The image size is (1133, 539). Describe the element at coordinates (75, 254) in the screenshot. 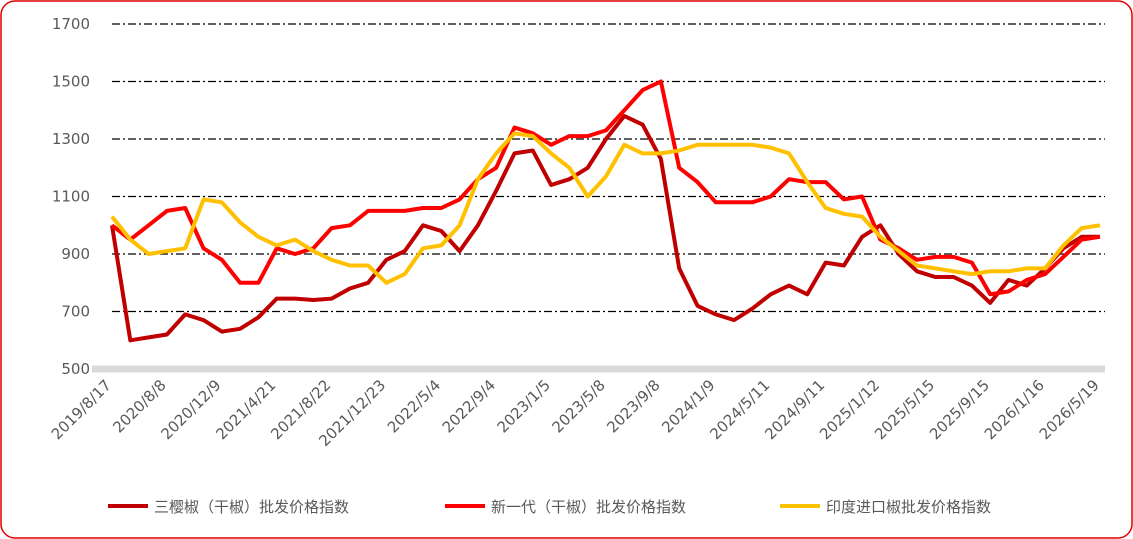

I see `y-tick-label: 900` at that location.